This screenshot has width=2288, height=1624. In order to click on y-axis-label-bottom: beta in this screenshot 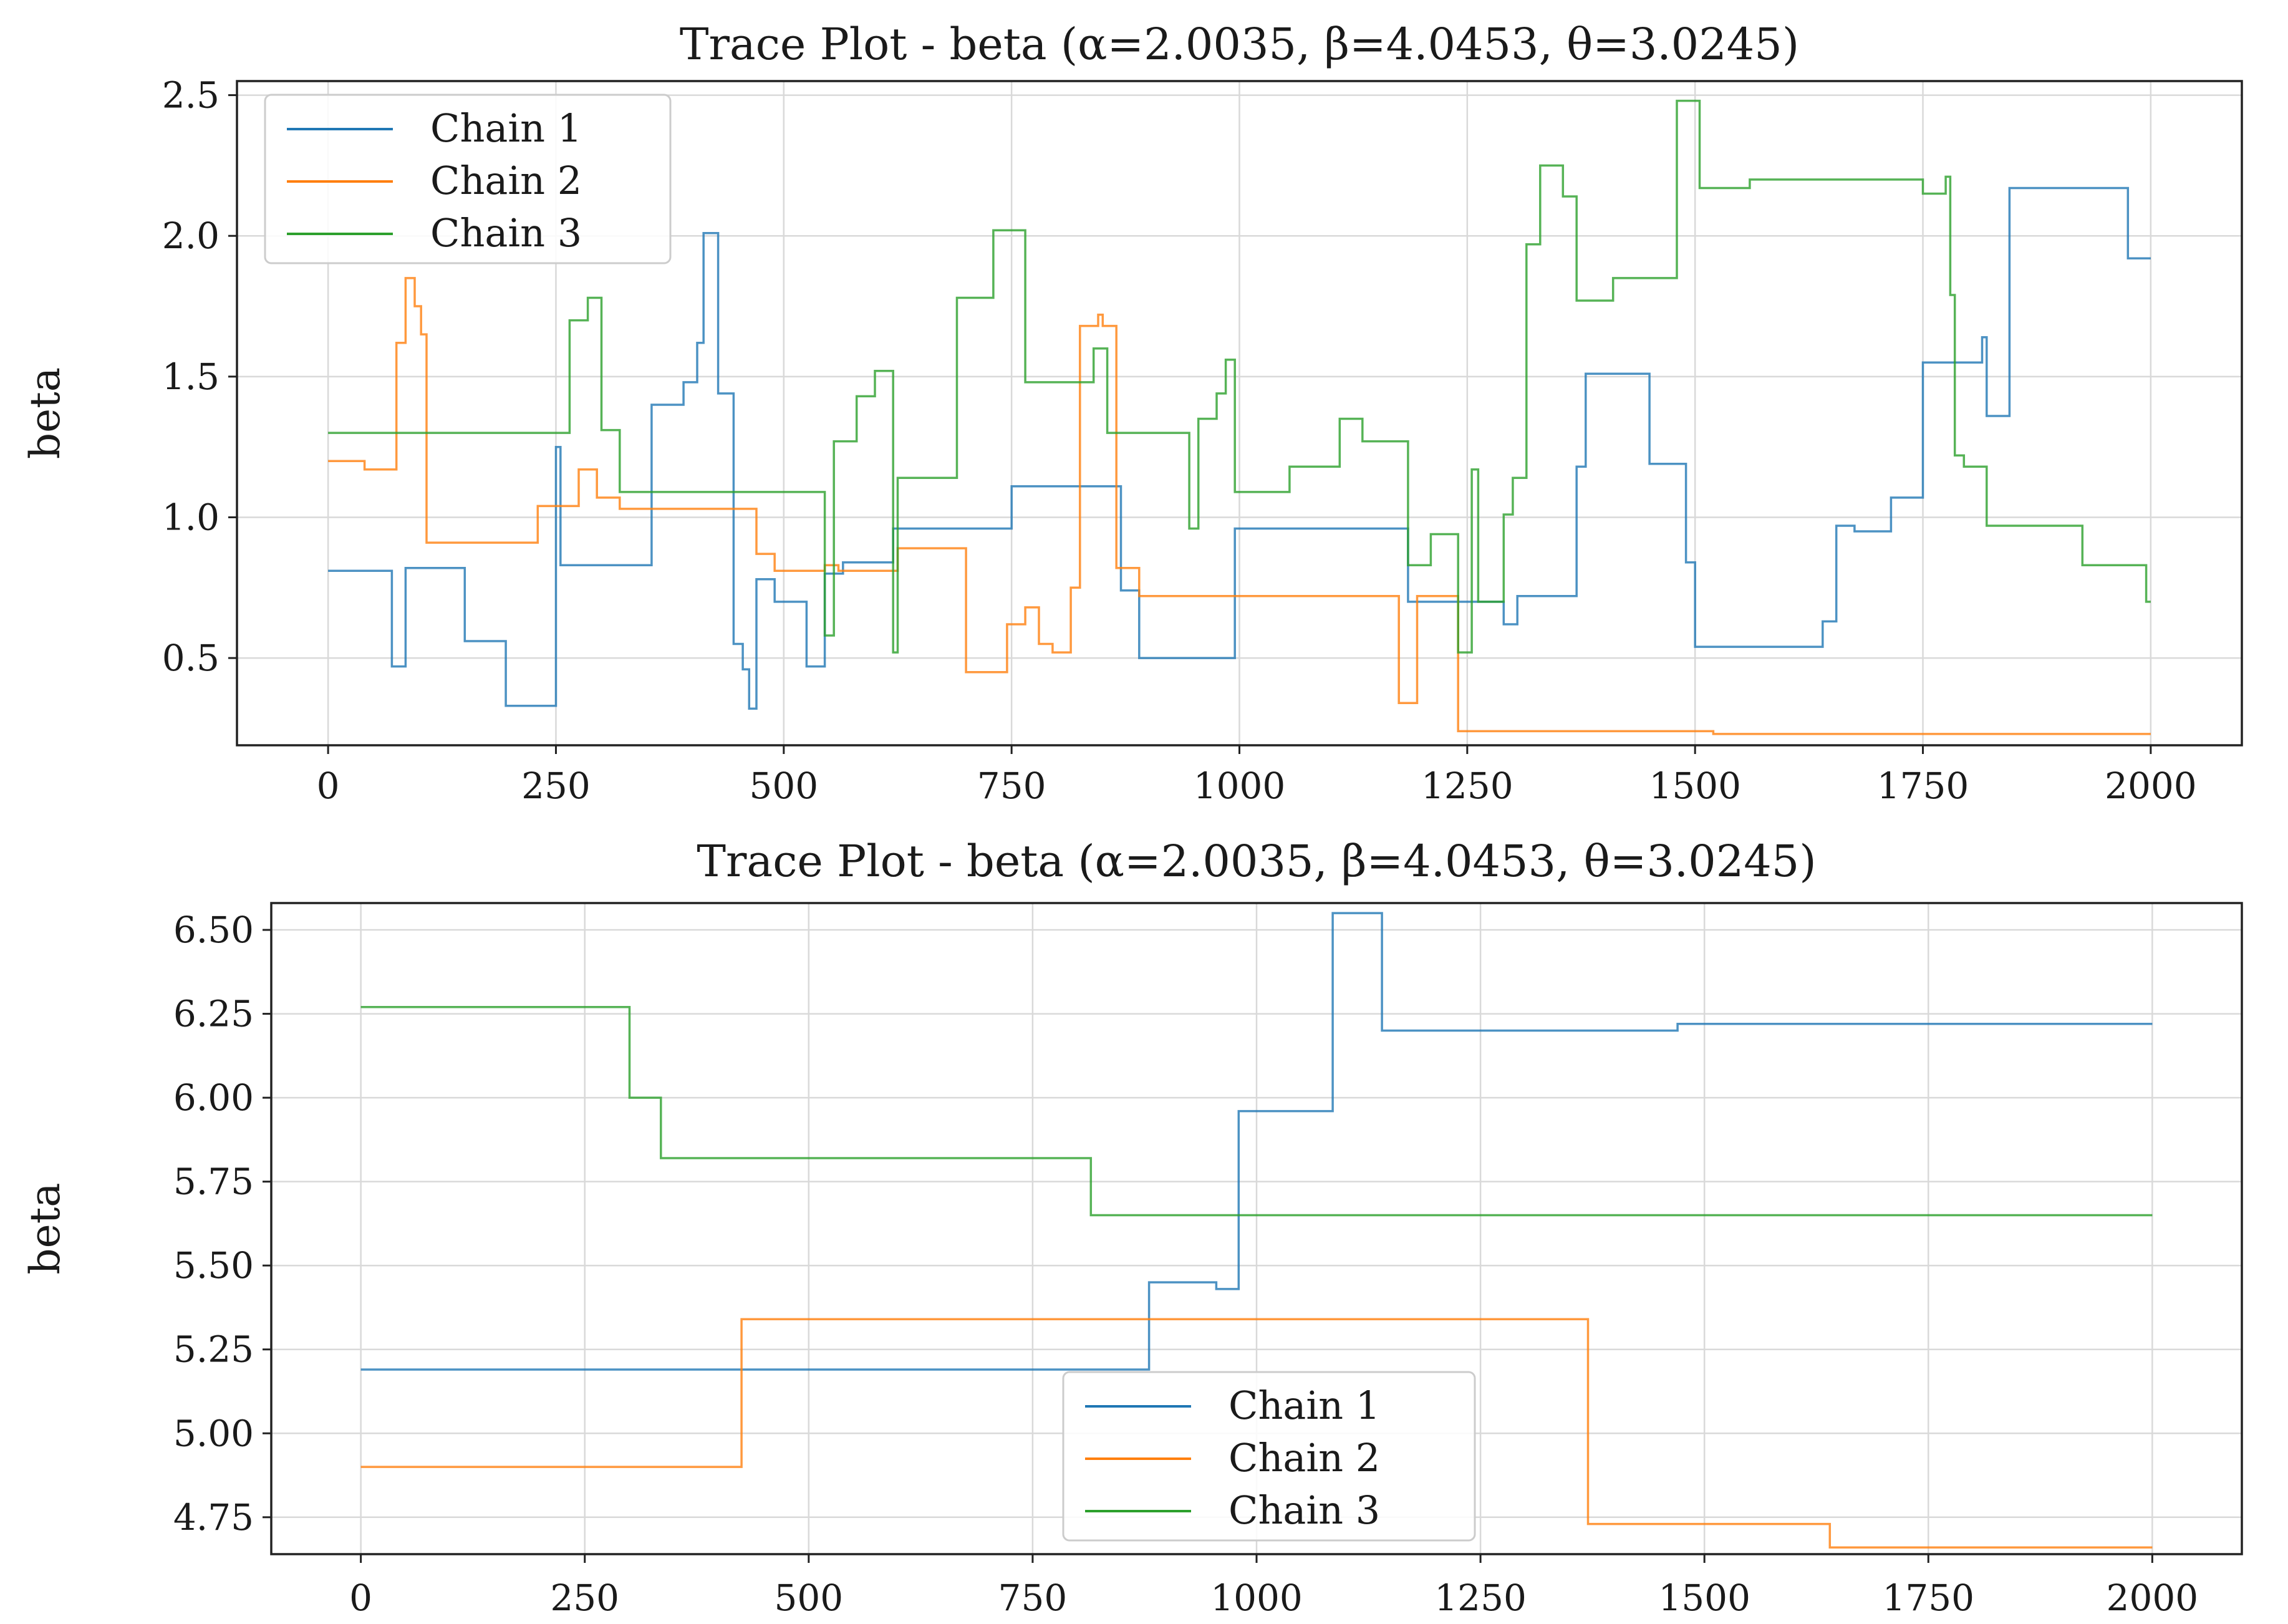, I will do `click(45, 1228)`.